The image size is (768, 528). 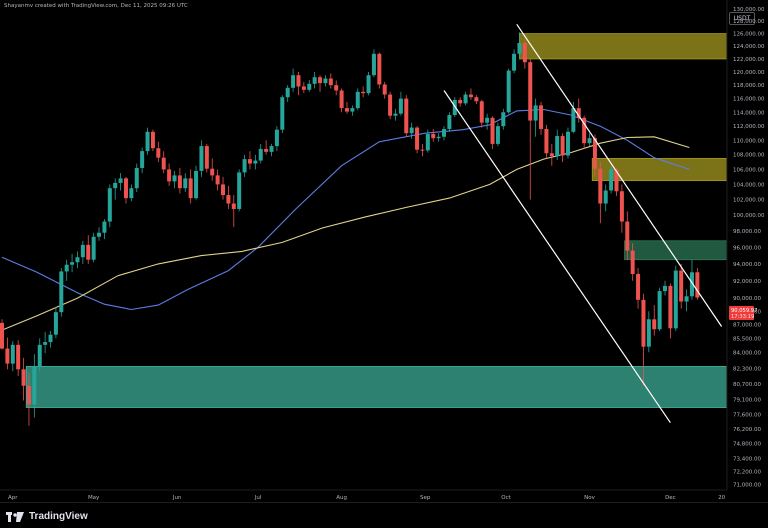 What do you see at coordinates (747, 339) in the screenshot?
I see `y-tick-label: 85,500.00` at bounding box center [747, 339].